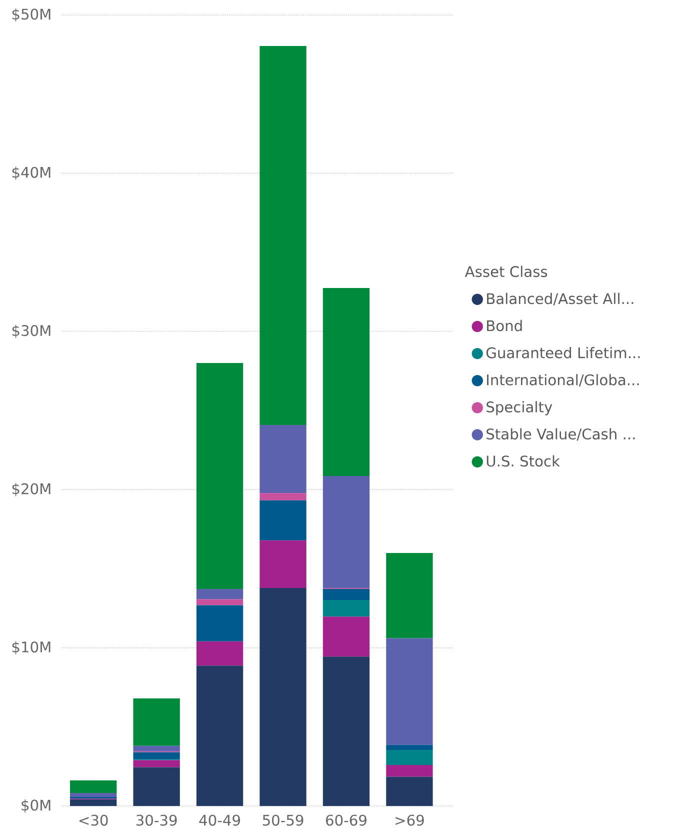  Describe the element at coordinates (283, 820) in the screenshot. I see `x-tick-label: 50-59` at that location.